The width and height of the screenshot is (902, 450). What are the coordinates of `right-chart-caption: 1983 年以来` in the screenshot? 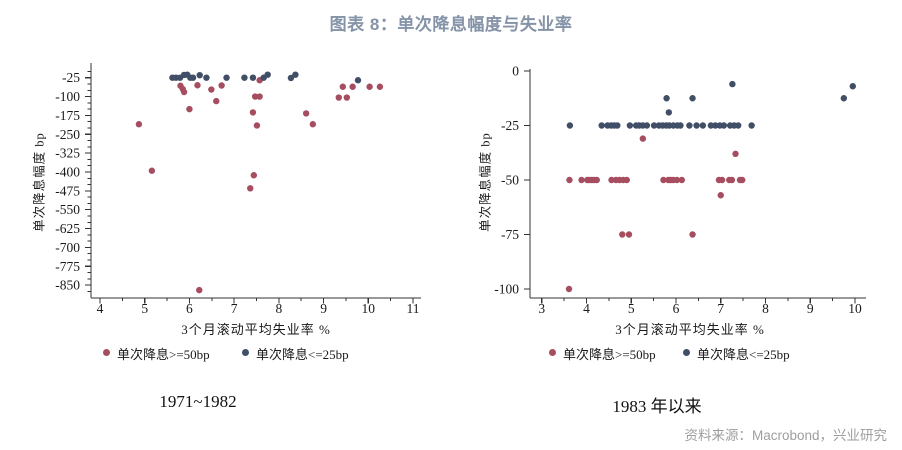 It's located at (657, 406).